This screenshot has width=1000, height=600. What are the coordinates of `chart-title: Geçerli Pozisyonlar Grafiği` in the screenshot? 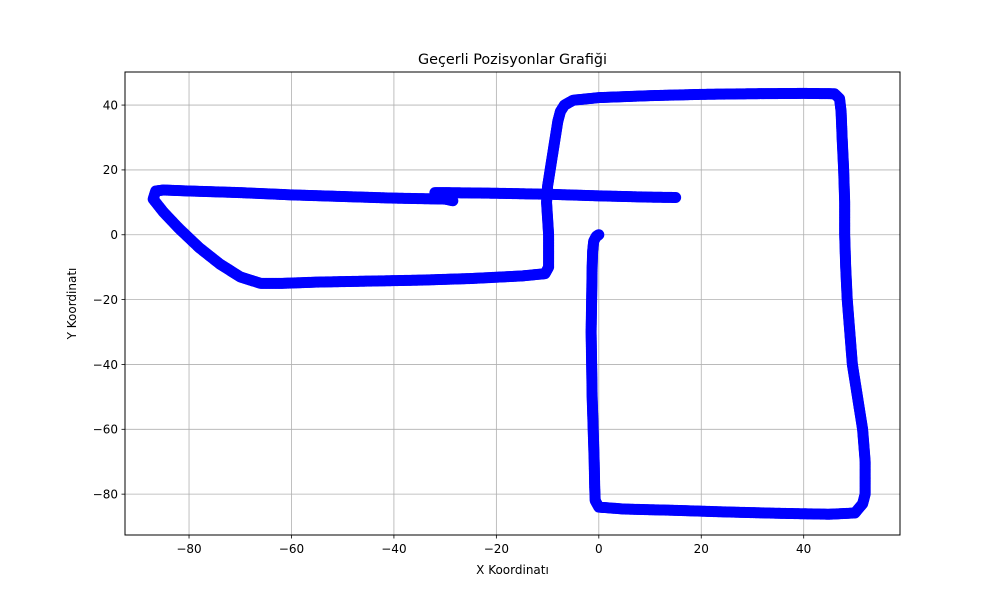 It's located at (512, 60).